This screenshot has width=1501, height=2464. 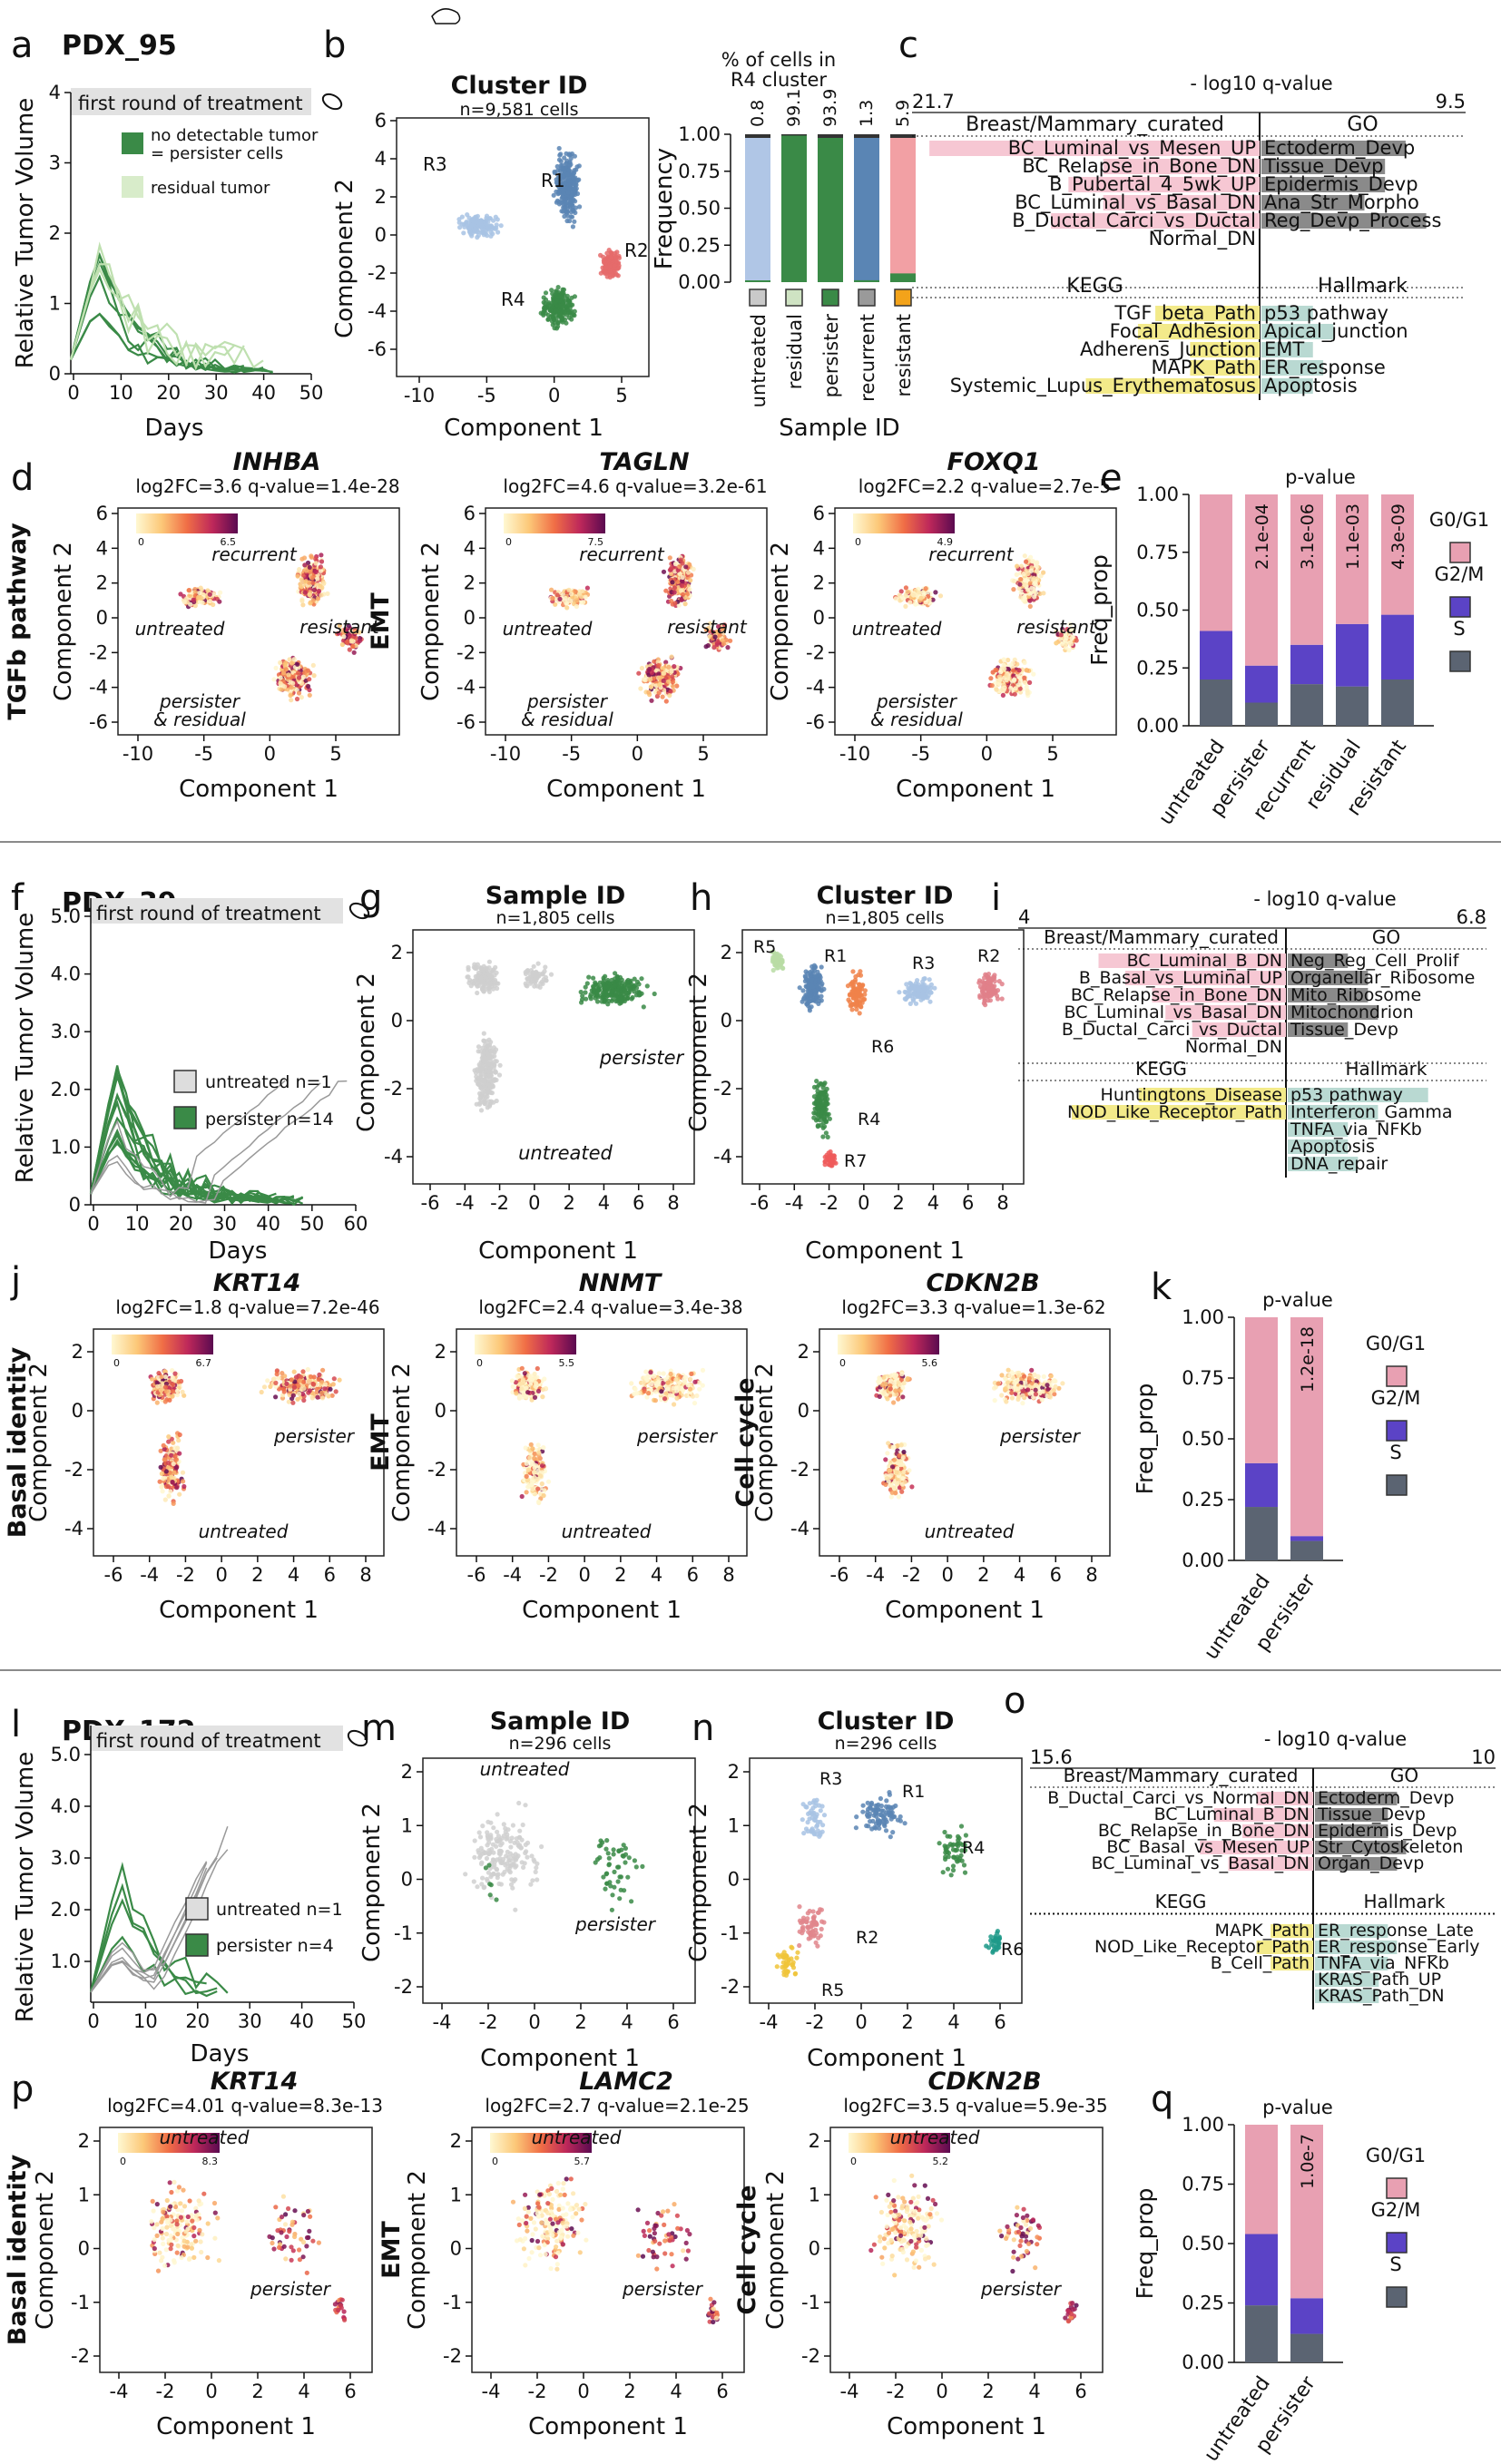 I want to click on enrich-max: 9.5, so click(x=1451, y=102).